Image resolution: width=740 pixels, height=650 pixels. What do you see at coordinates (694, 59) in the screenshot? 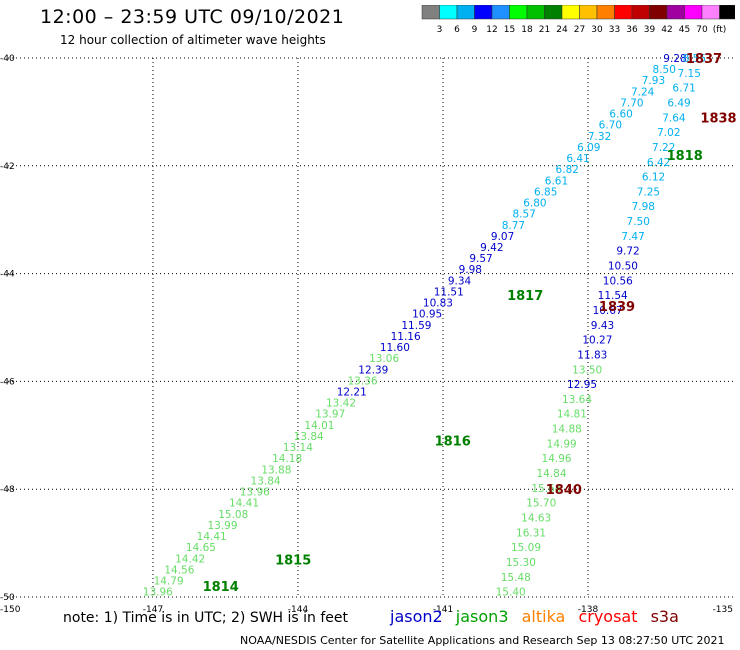
I see `wave-height-value: 8.55` at bounding box center [694, 59].